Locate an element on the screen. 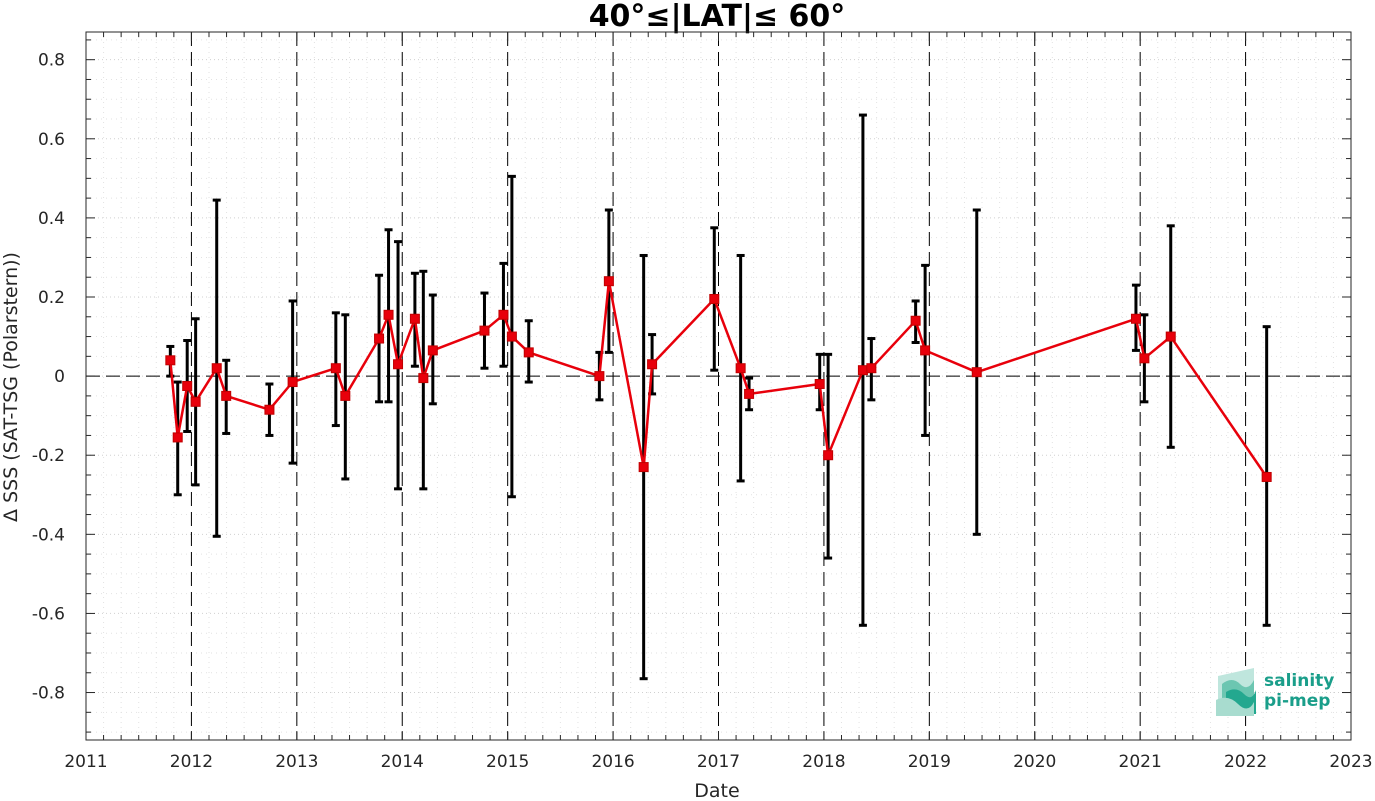 The width and height of the screenshot is (1375, 801). x-tick-label: 2011 is located at coordinates (85, 762).